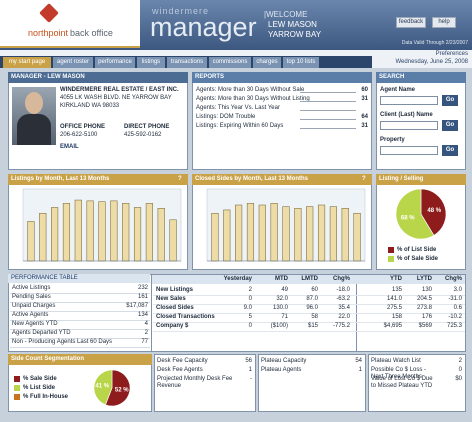 This screenshot has width=472, height=422. I want to click on report-count: 31, so click(364, 126).